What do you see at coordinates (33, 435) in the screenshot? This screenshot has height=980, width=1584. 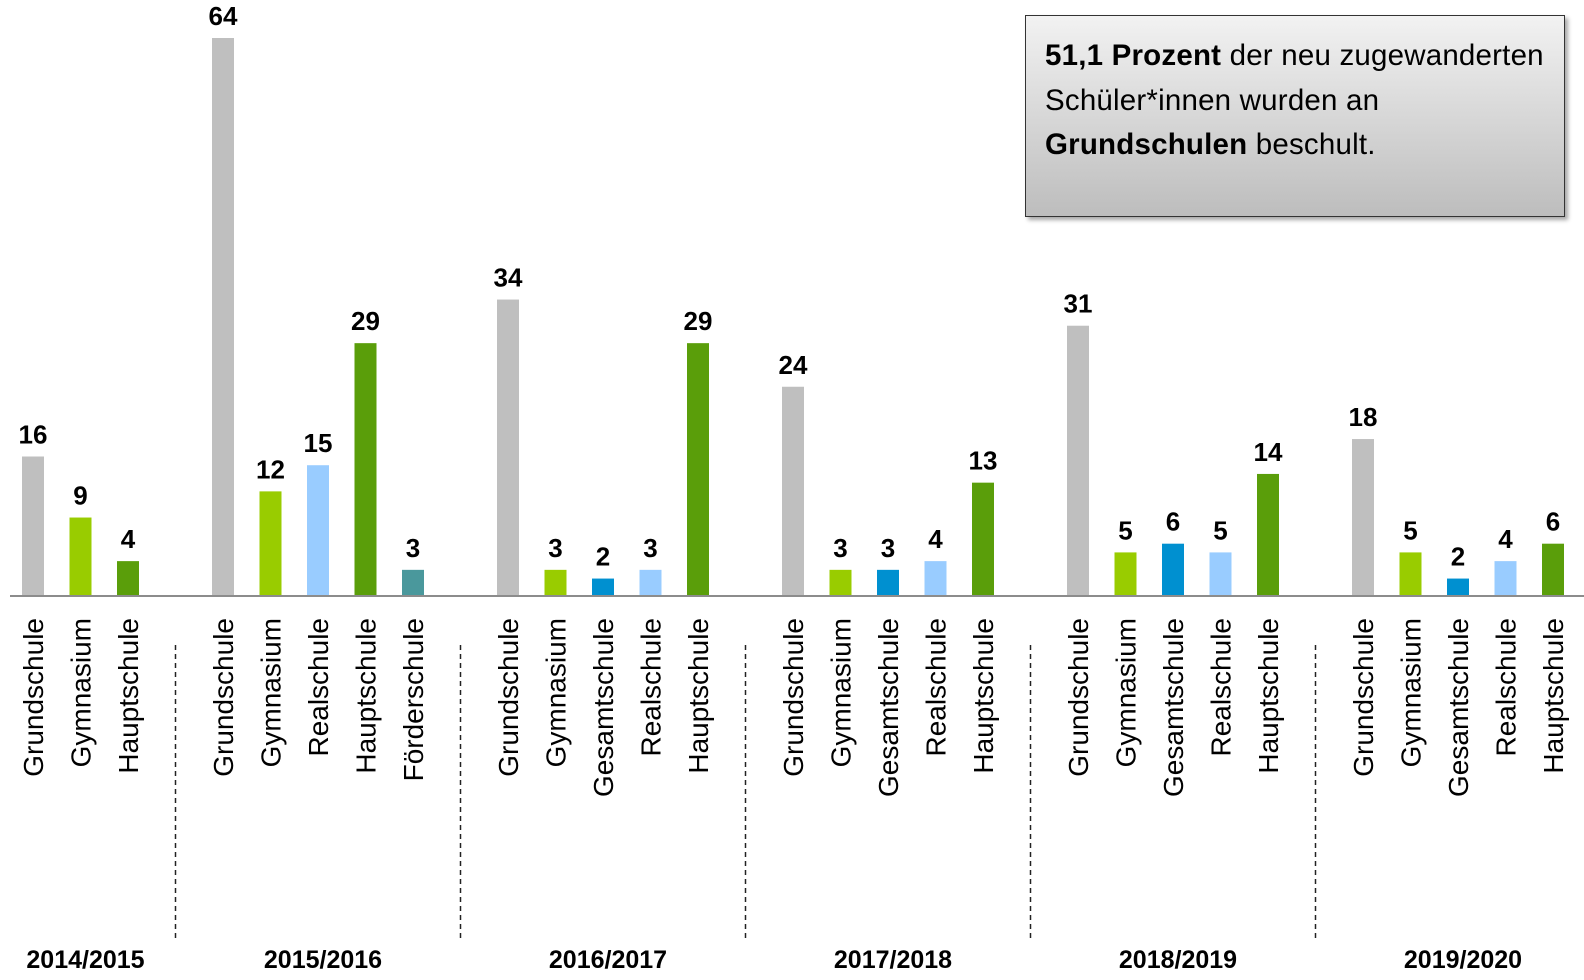 I see `value-label: 16` at bounding box center [33, 435].